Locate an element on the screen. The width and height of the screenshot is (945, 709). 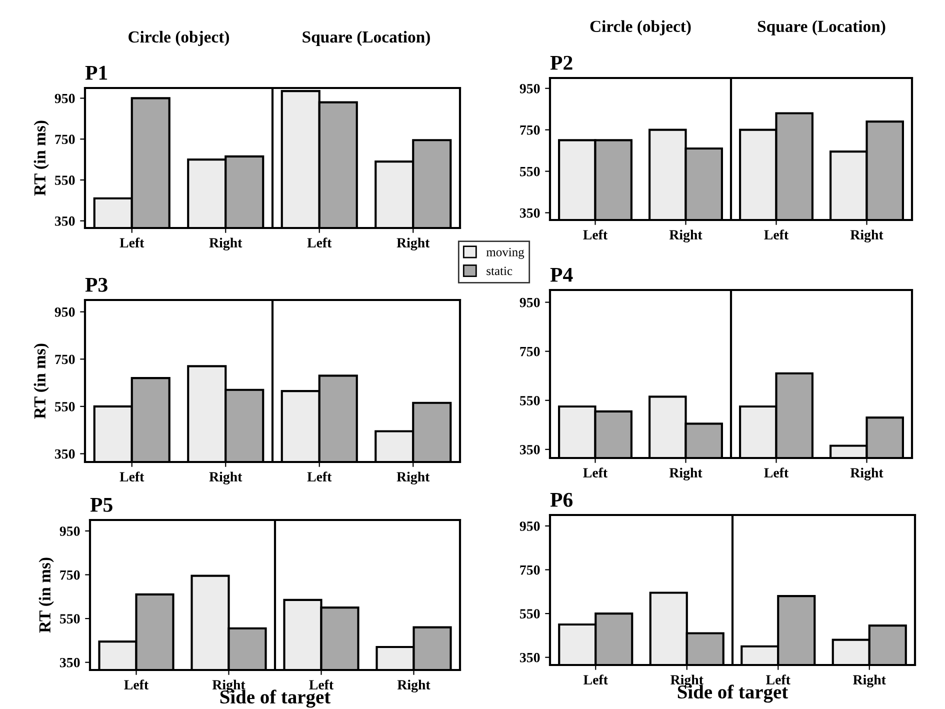
chart-title: P6 is located at coordinates (561, 499).